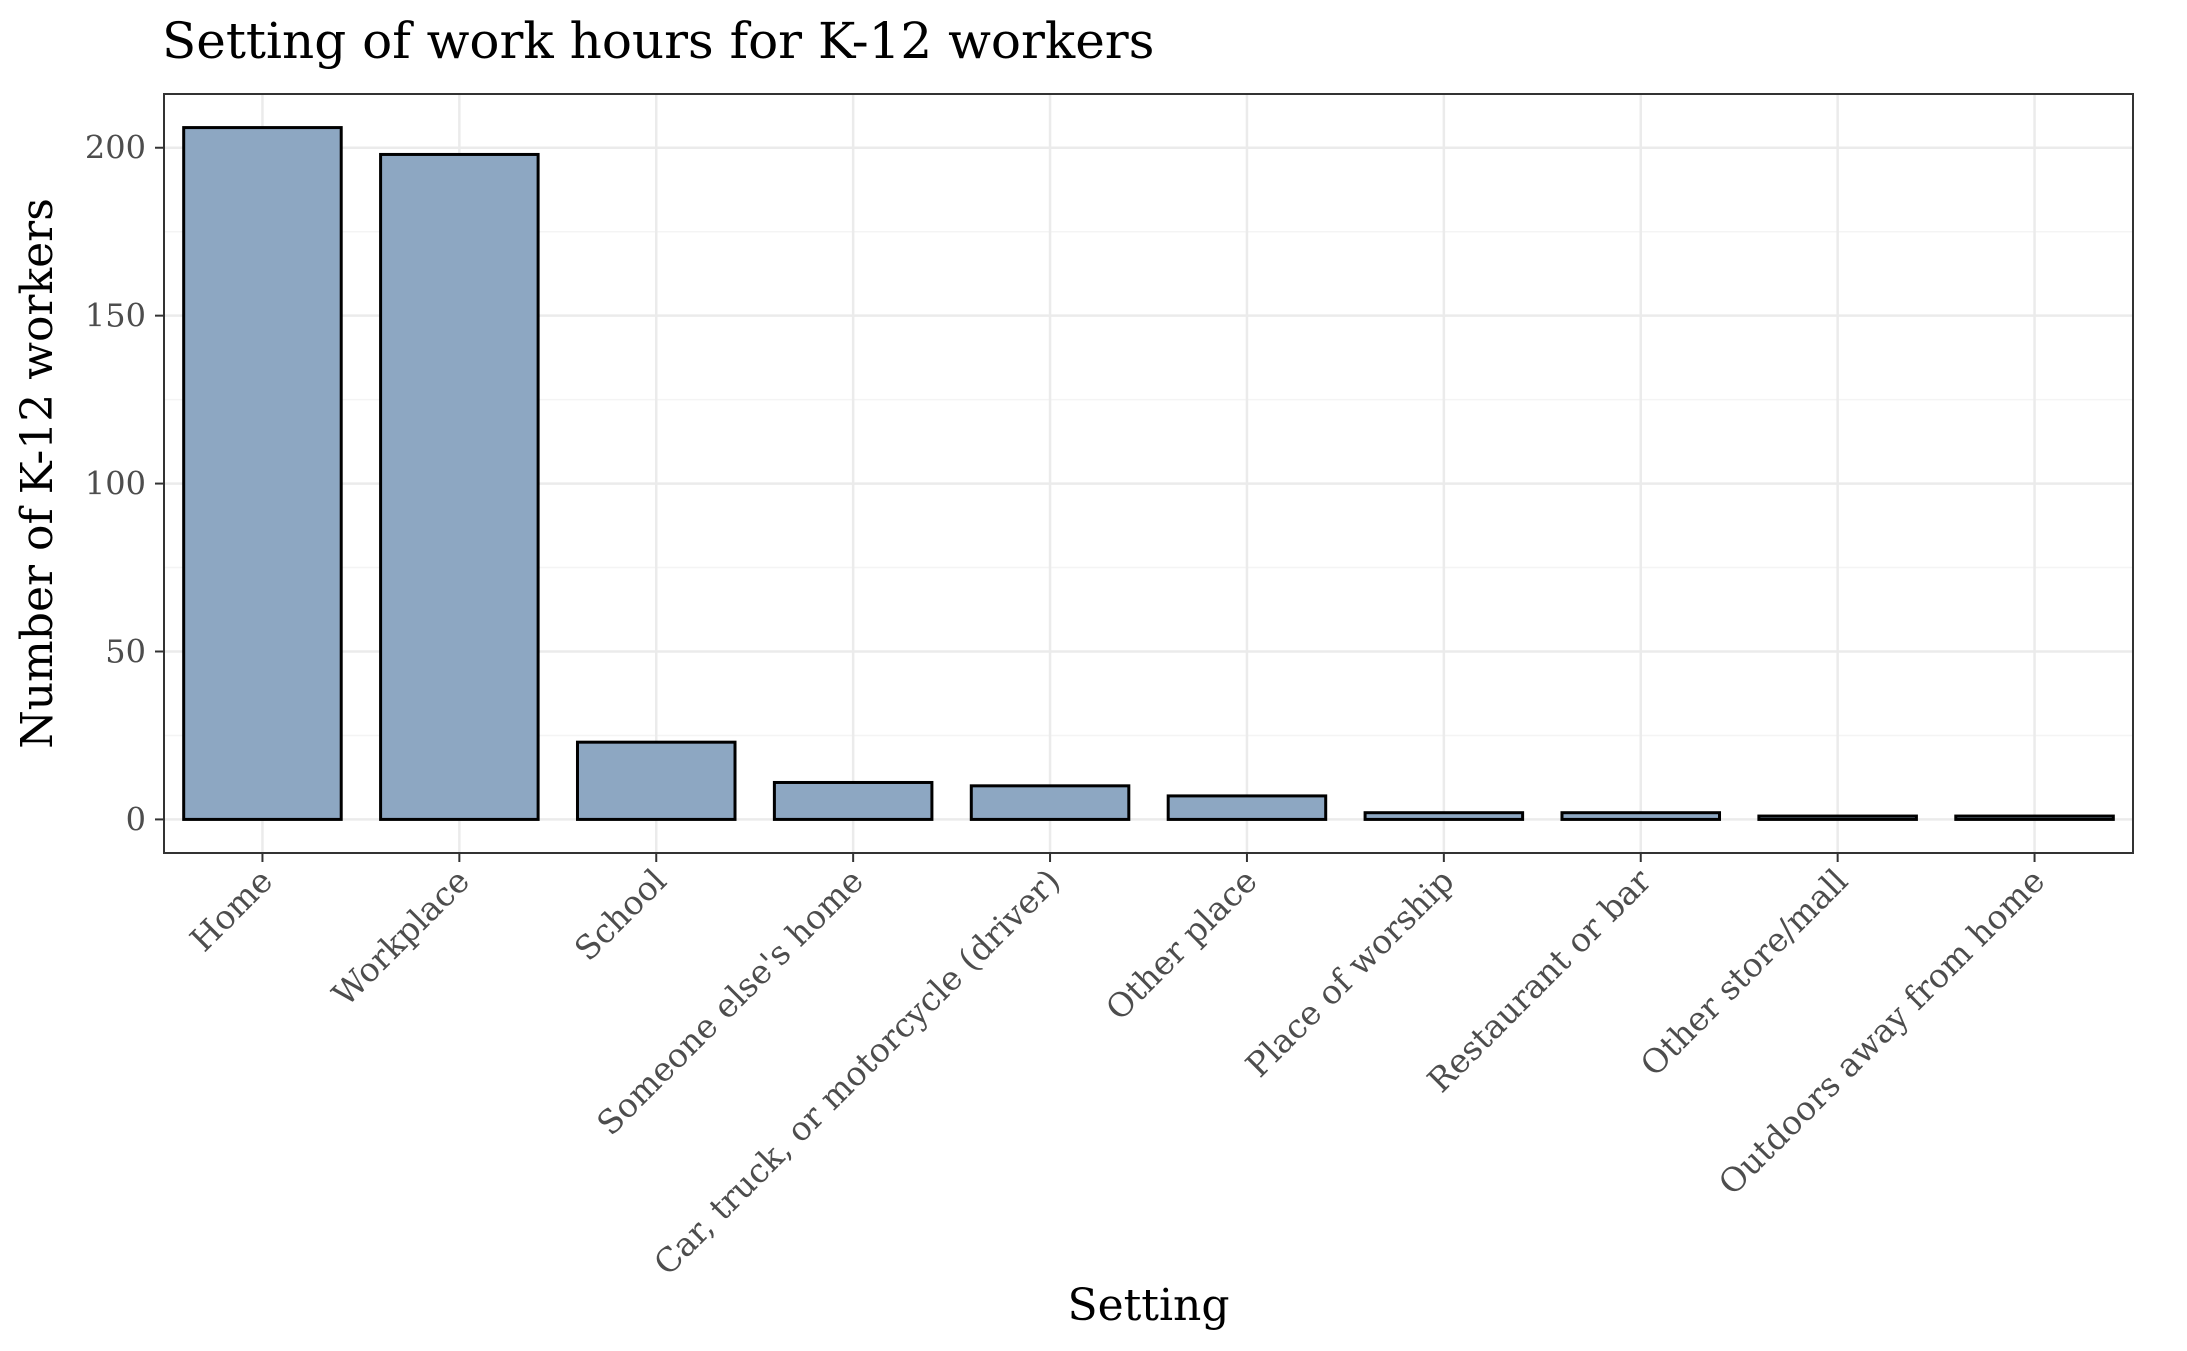 Image resolution: width=2187 pixels, height=1351 pixels. What do you see at coordinates (1148, 1305) in the screenshot?
I see `x-axis-title: Setting` at bounding box center [1148, 1305].